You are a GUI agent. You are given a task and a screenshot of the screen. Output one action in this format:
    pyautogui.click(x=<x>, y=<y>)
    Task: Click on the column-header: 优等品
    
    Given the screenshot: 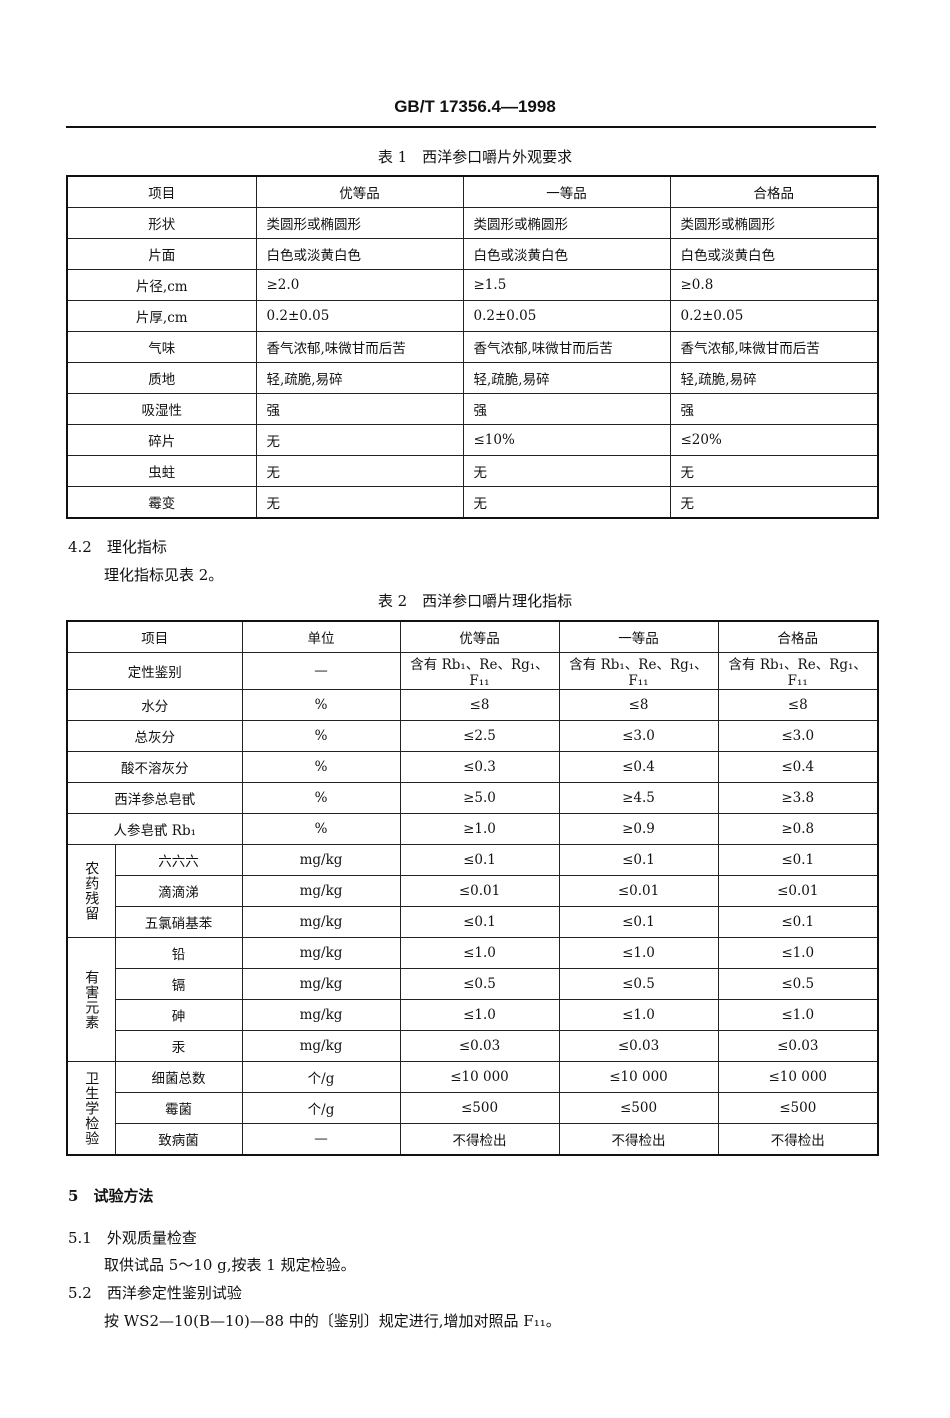 What is the action you would take?
    pyautogui.click(x=479, y=636)
    